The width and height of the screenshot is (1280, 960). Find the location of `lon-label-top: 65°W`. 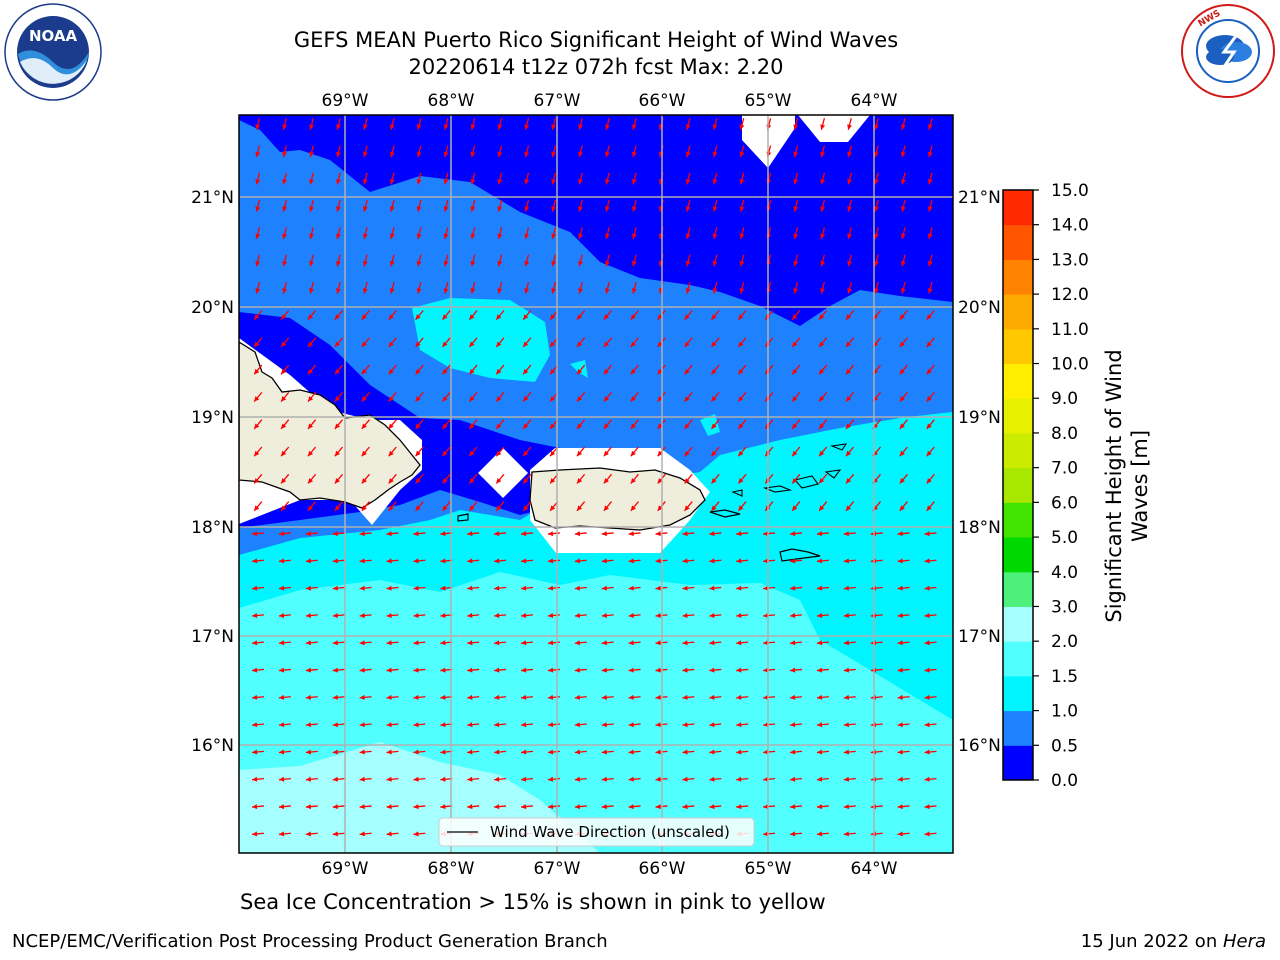

lon-label-top: 65°W is located at coordinates (768, 101).